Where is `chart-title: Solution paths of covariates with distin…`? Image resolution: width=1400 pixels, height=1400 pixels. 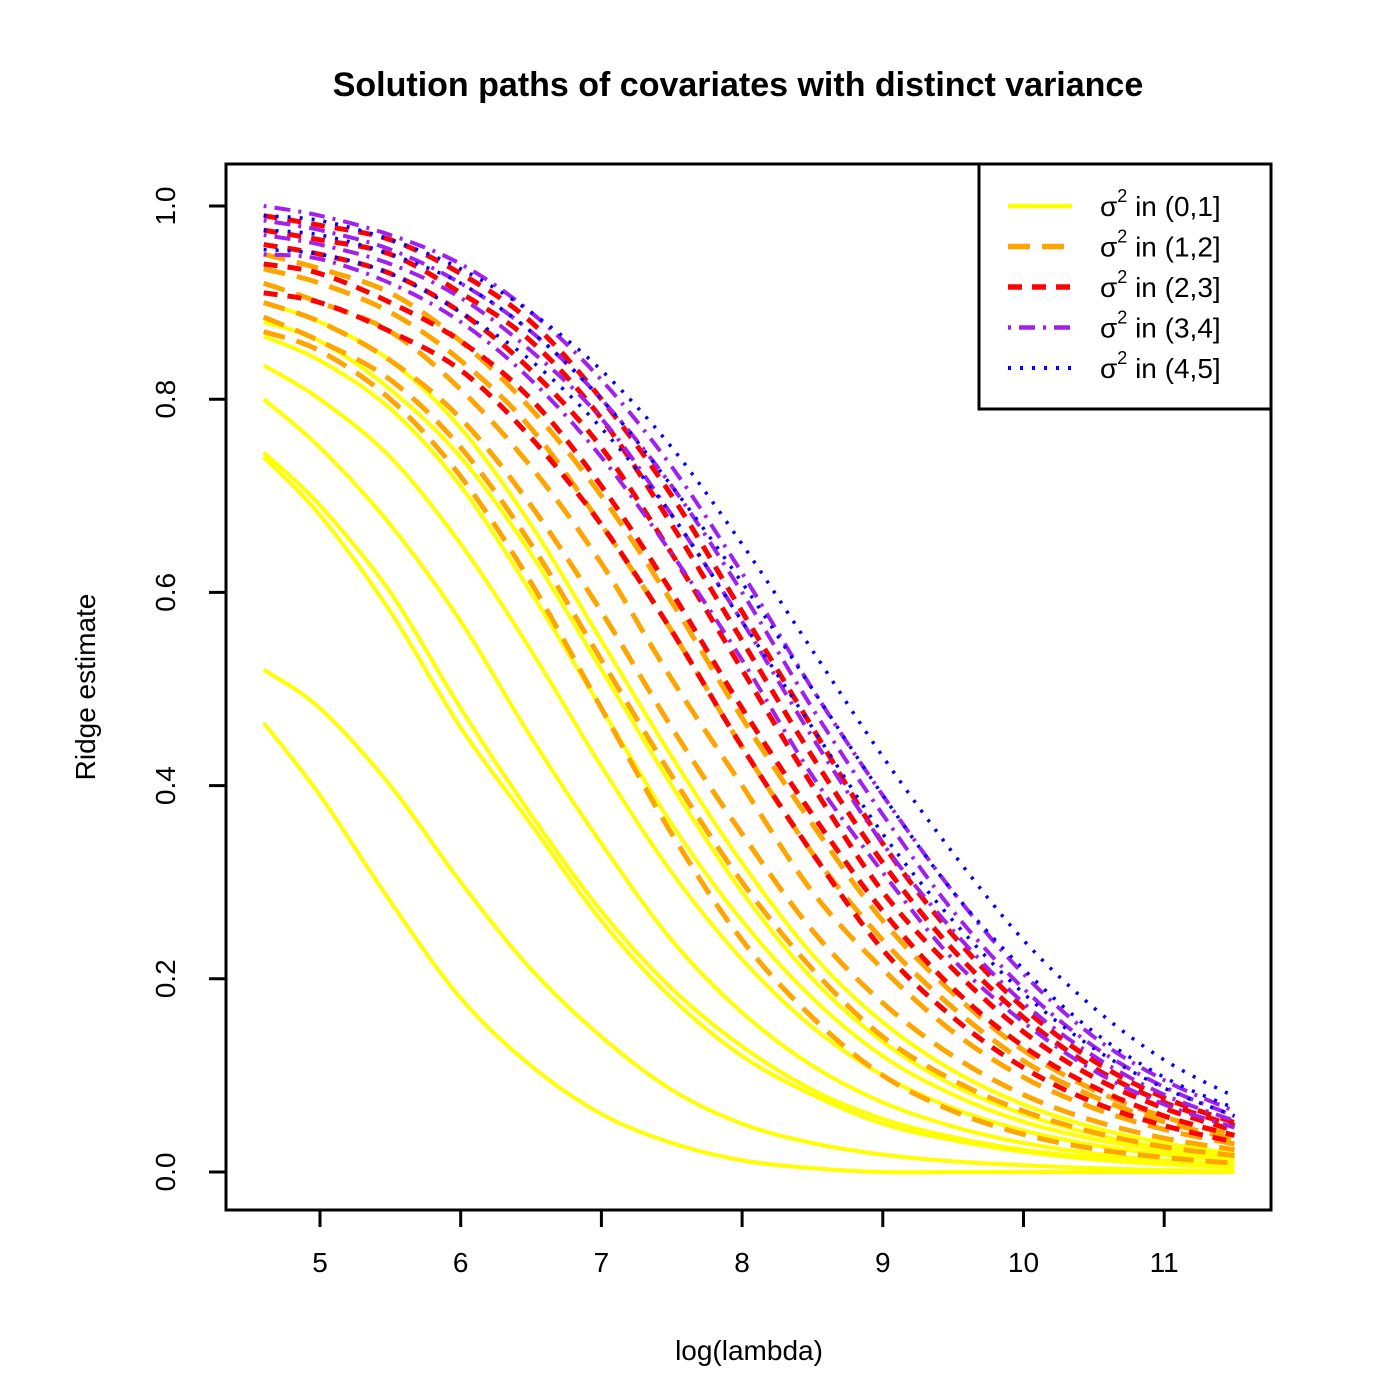
chart-title: Solution paths of covariates with distin… is located at coordinates (738, 85).